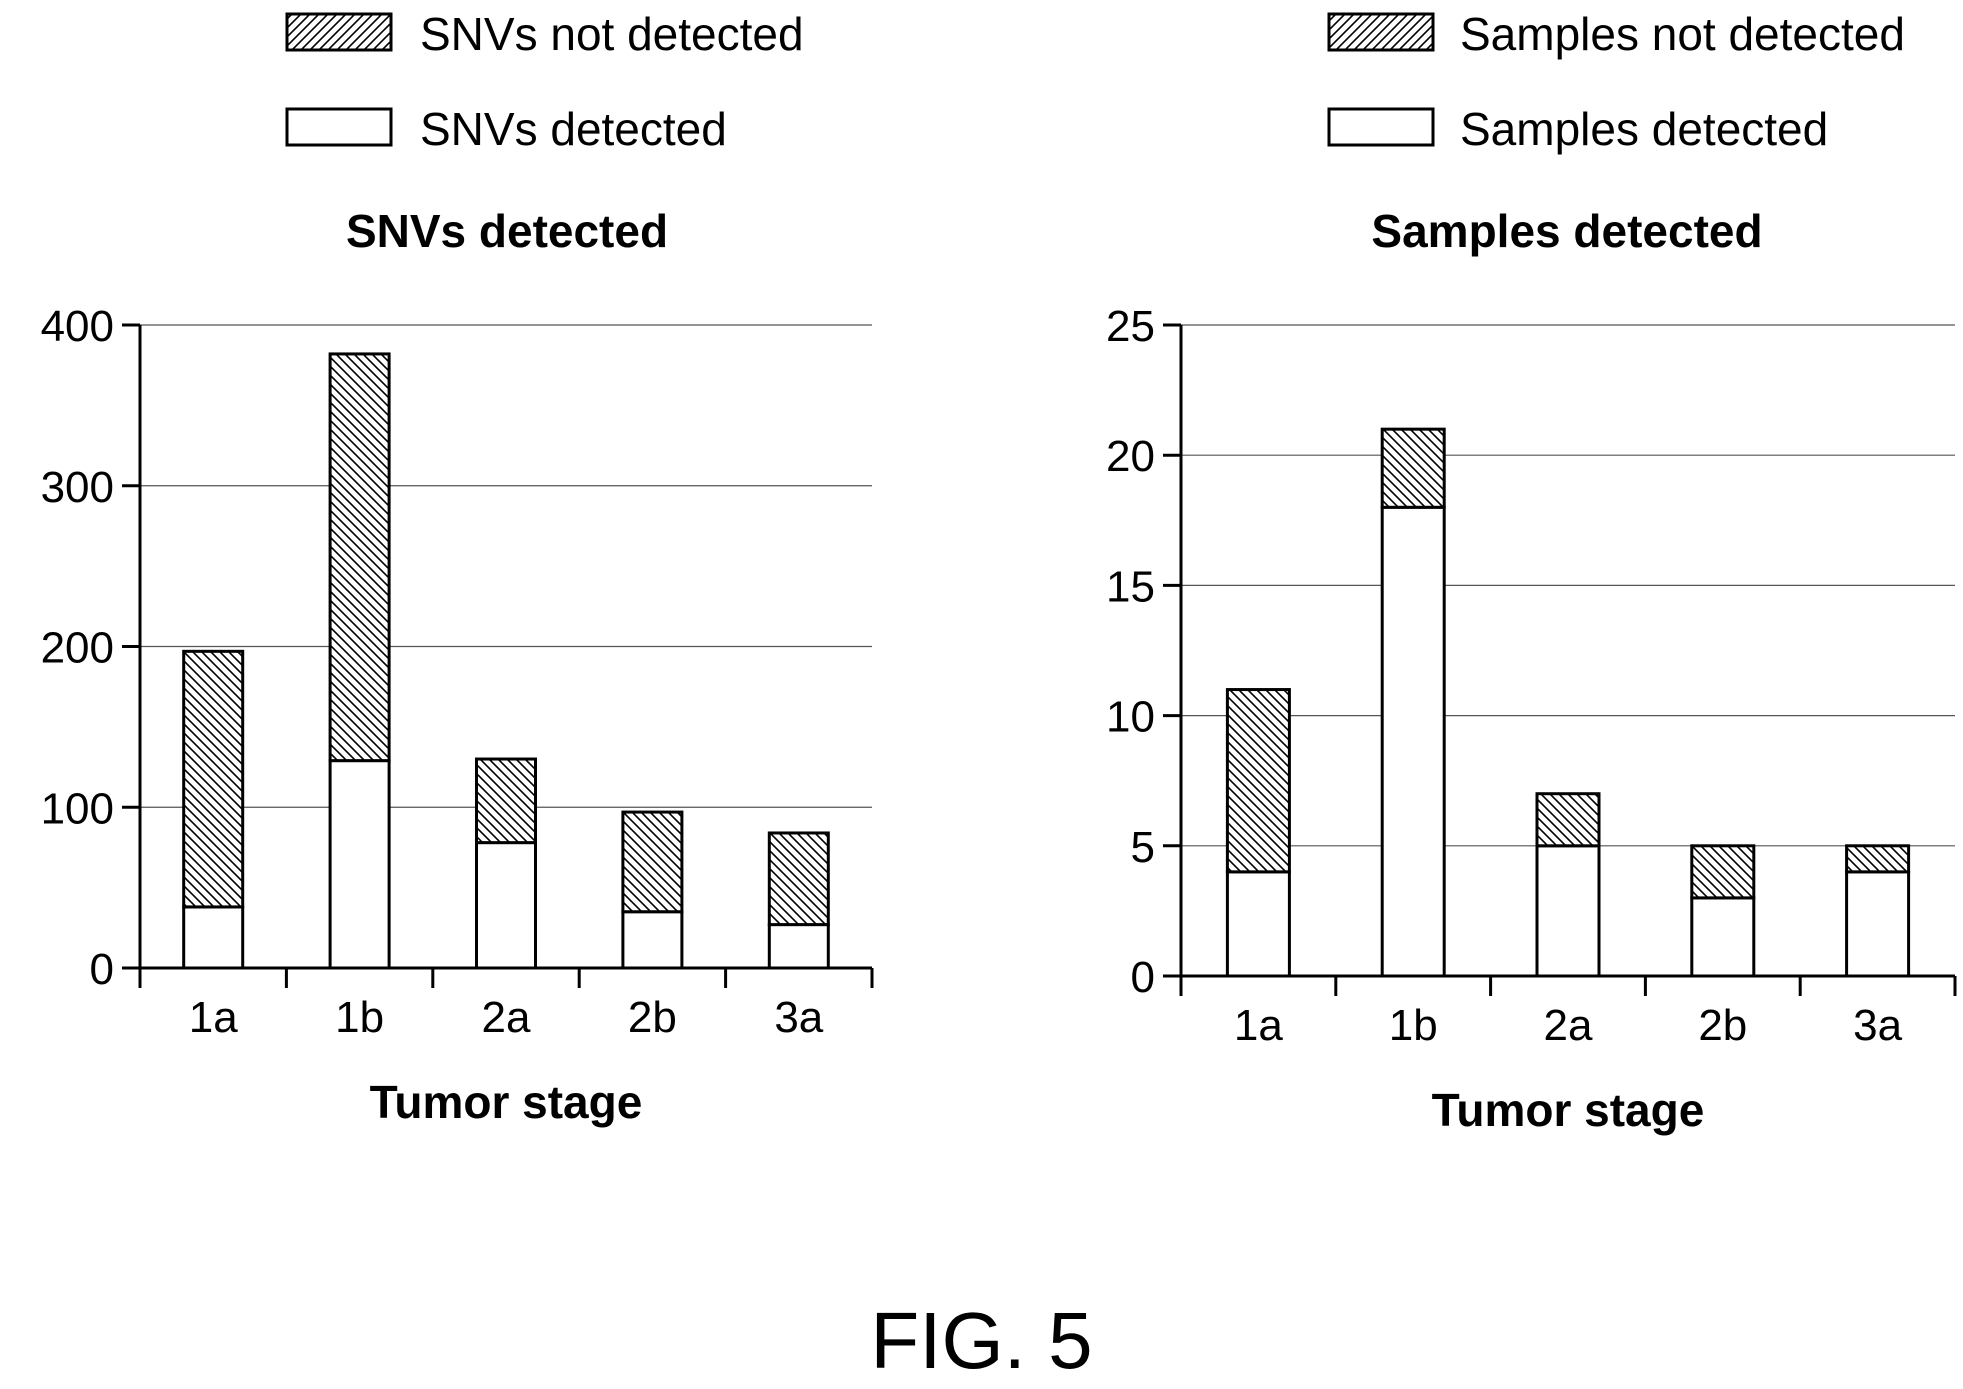  What do you see at coordinates (573, 129) in the screenshot?
I see `legend-label: SNVs detected` at bounding box center [573, 129].